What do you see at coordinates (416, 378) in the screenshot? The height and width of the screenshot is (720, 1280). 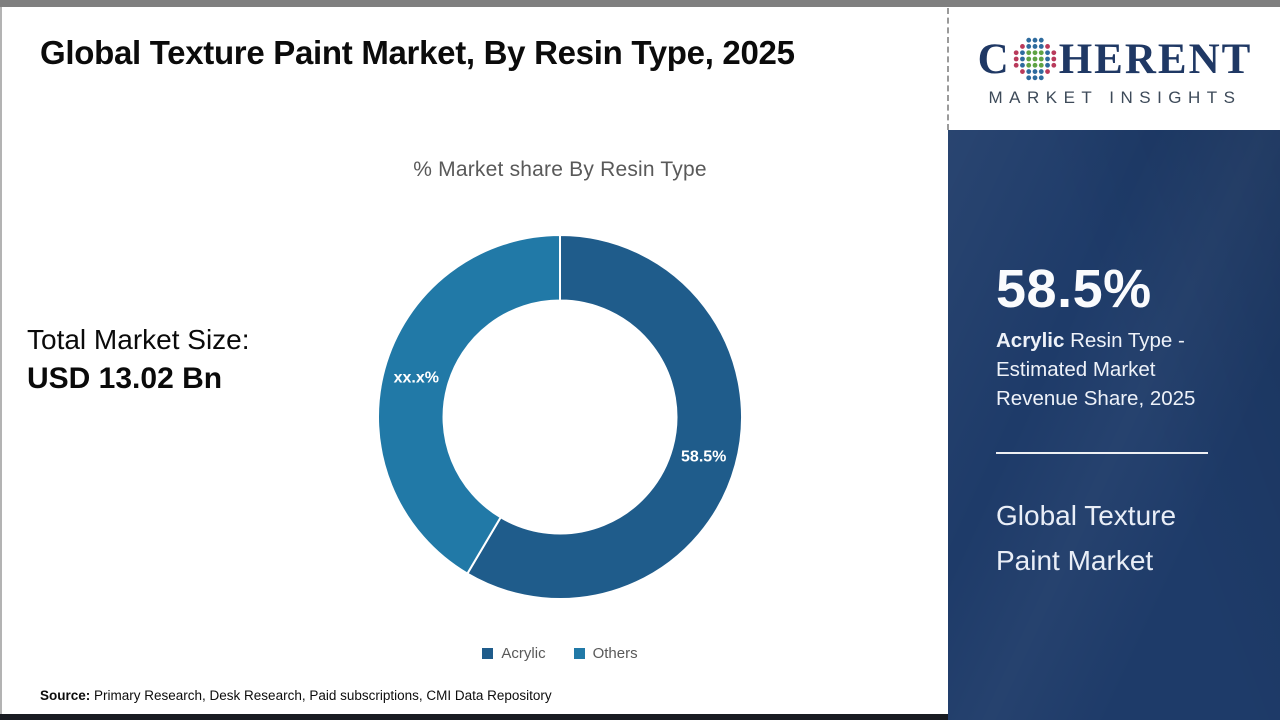 I see `data-label-others: xx.x%` at bounding box center [416, 378].